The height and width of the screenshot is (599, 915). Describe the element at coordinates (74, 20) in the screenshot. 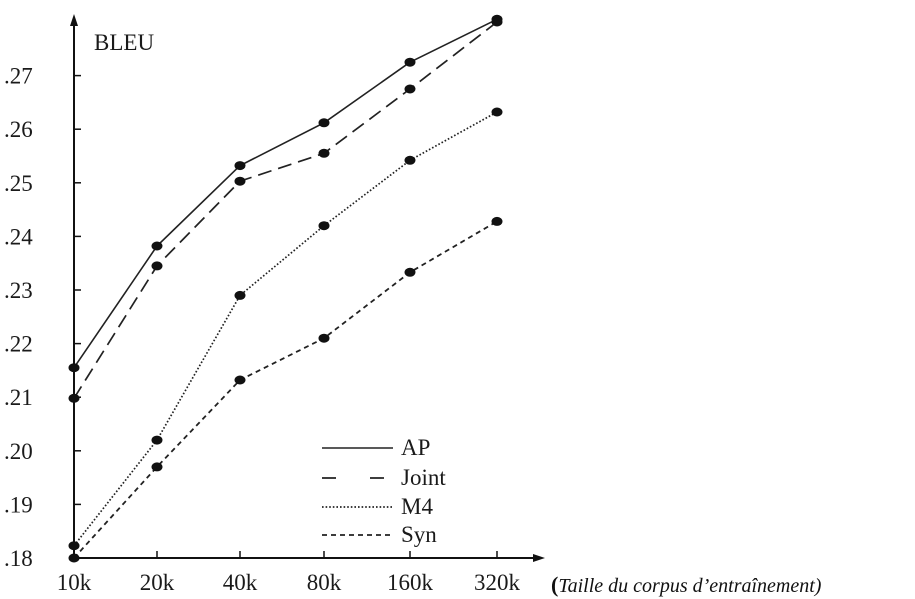

I see `y-axis-arrow` at that location.